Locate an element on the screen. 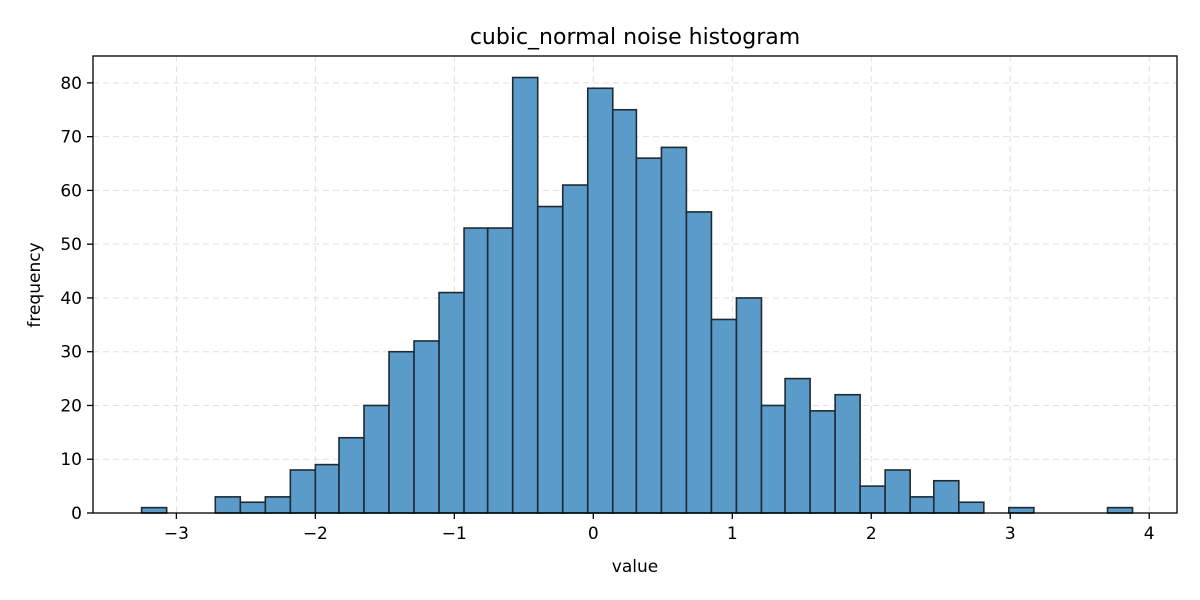  chart-title: cubic_normal noise histogram is located at coordinates (635, 37).